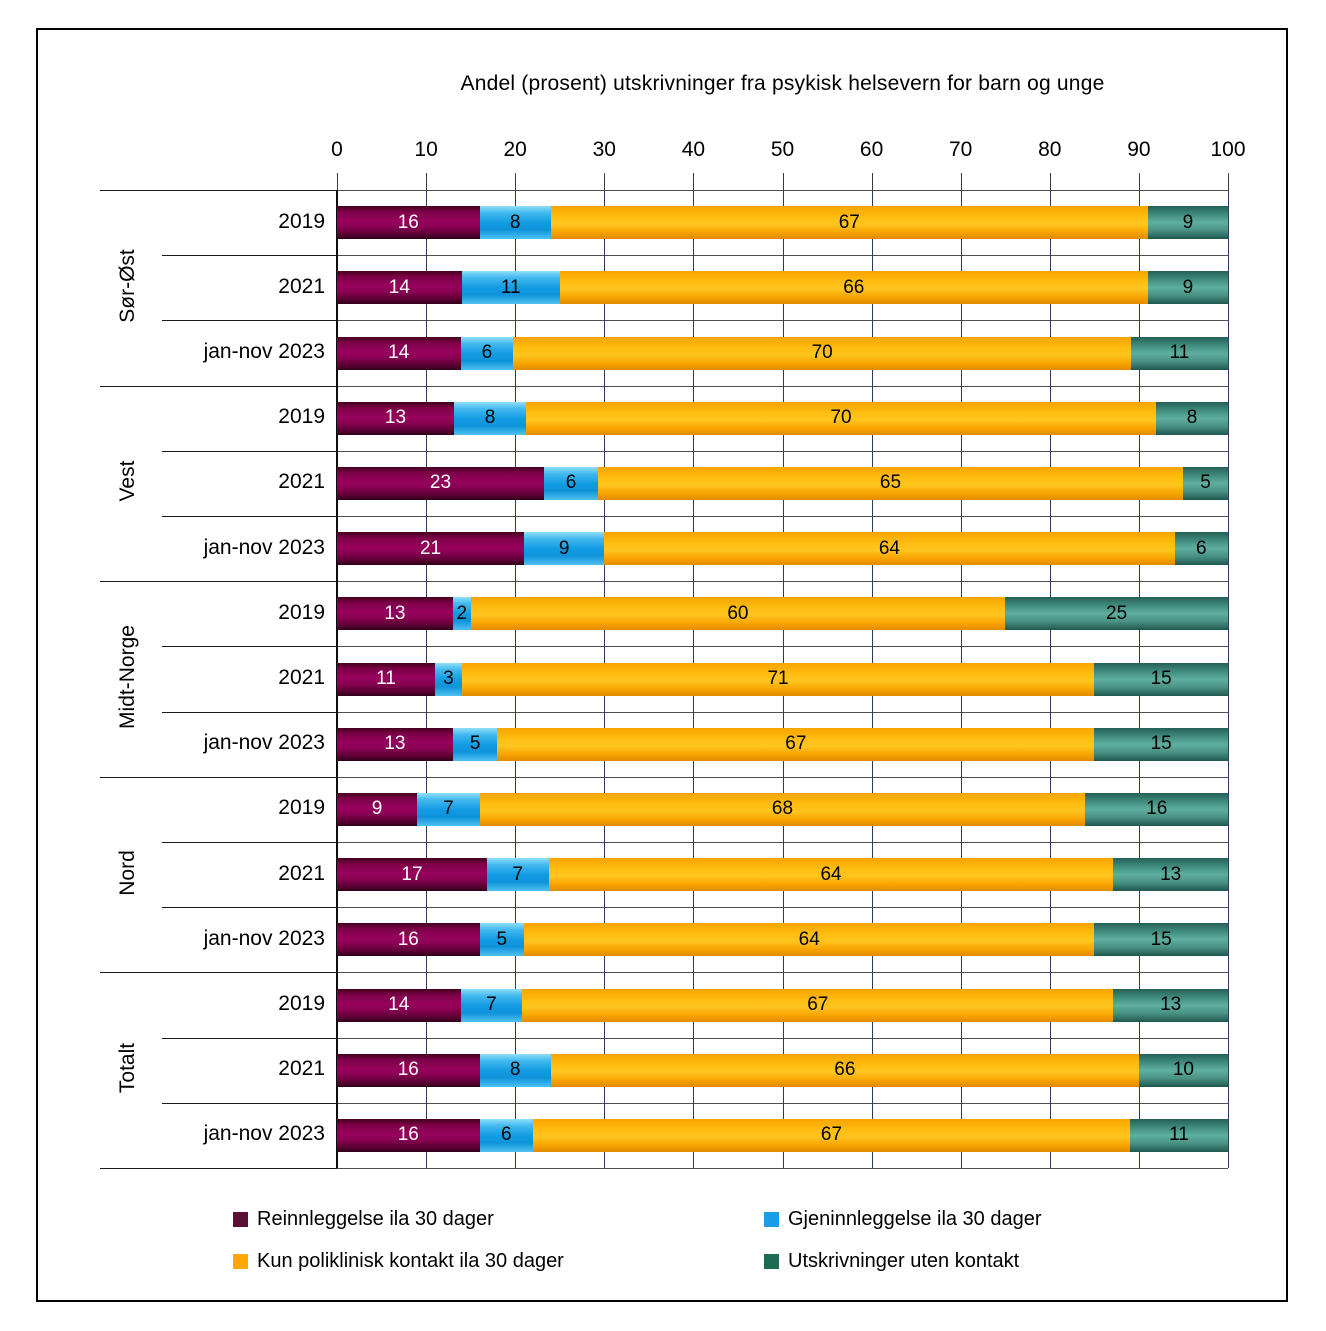  I want to click on bar-segment-gjeninnleggelse: 9, so click(564, 549).